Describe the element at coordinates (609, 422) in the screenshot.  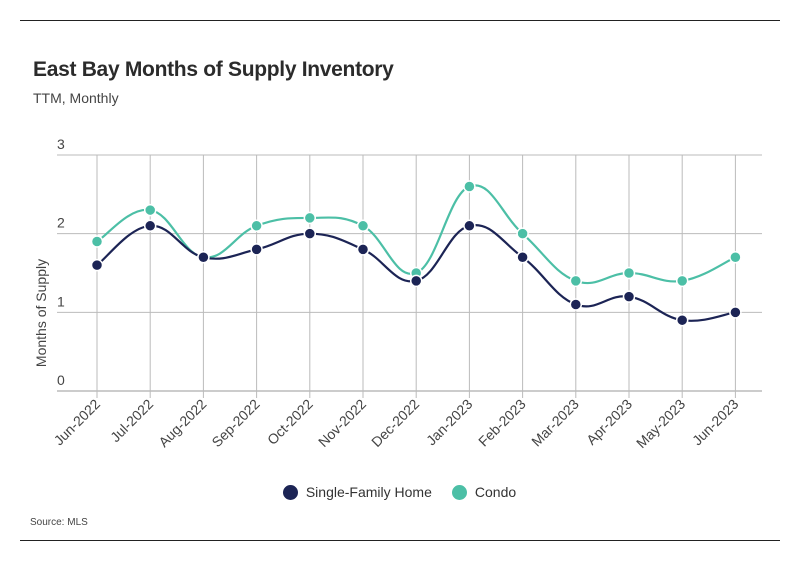
I see `x-tick-label: Apr-2023` at that location.